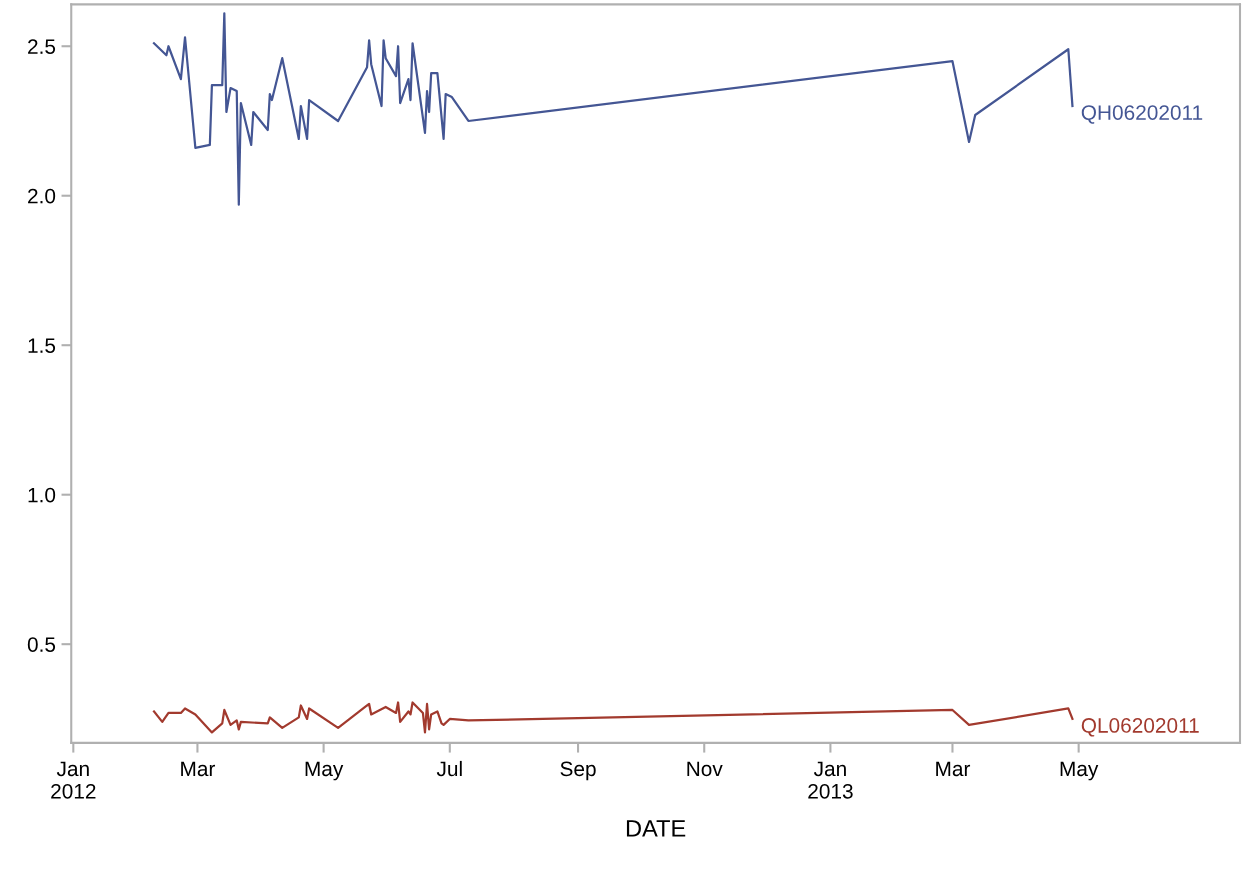  I want to click on y-tick-label: 2.0, so click(42, 196).